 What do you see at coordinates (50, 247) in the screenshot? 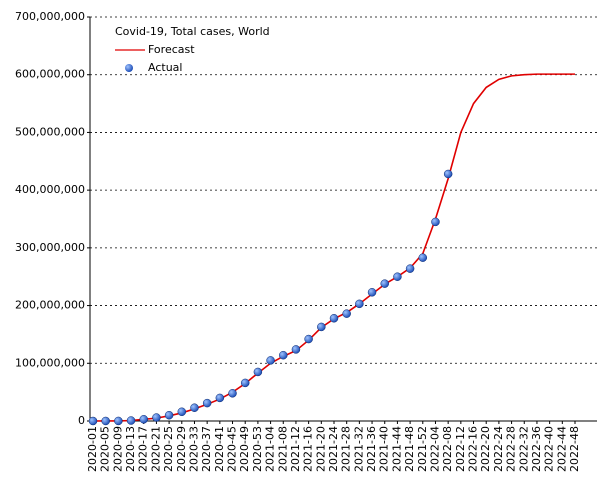
I see `y-tick-label: 300,000,000` at bounding box center [50, 247].